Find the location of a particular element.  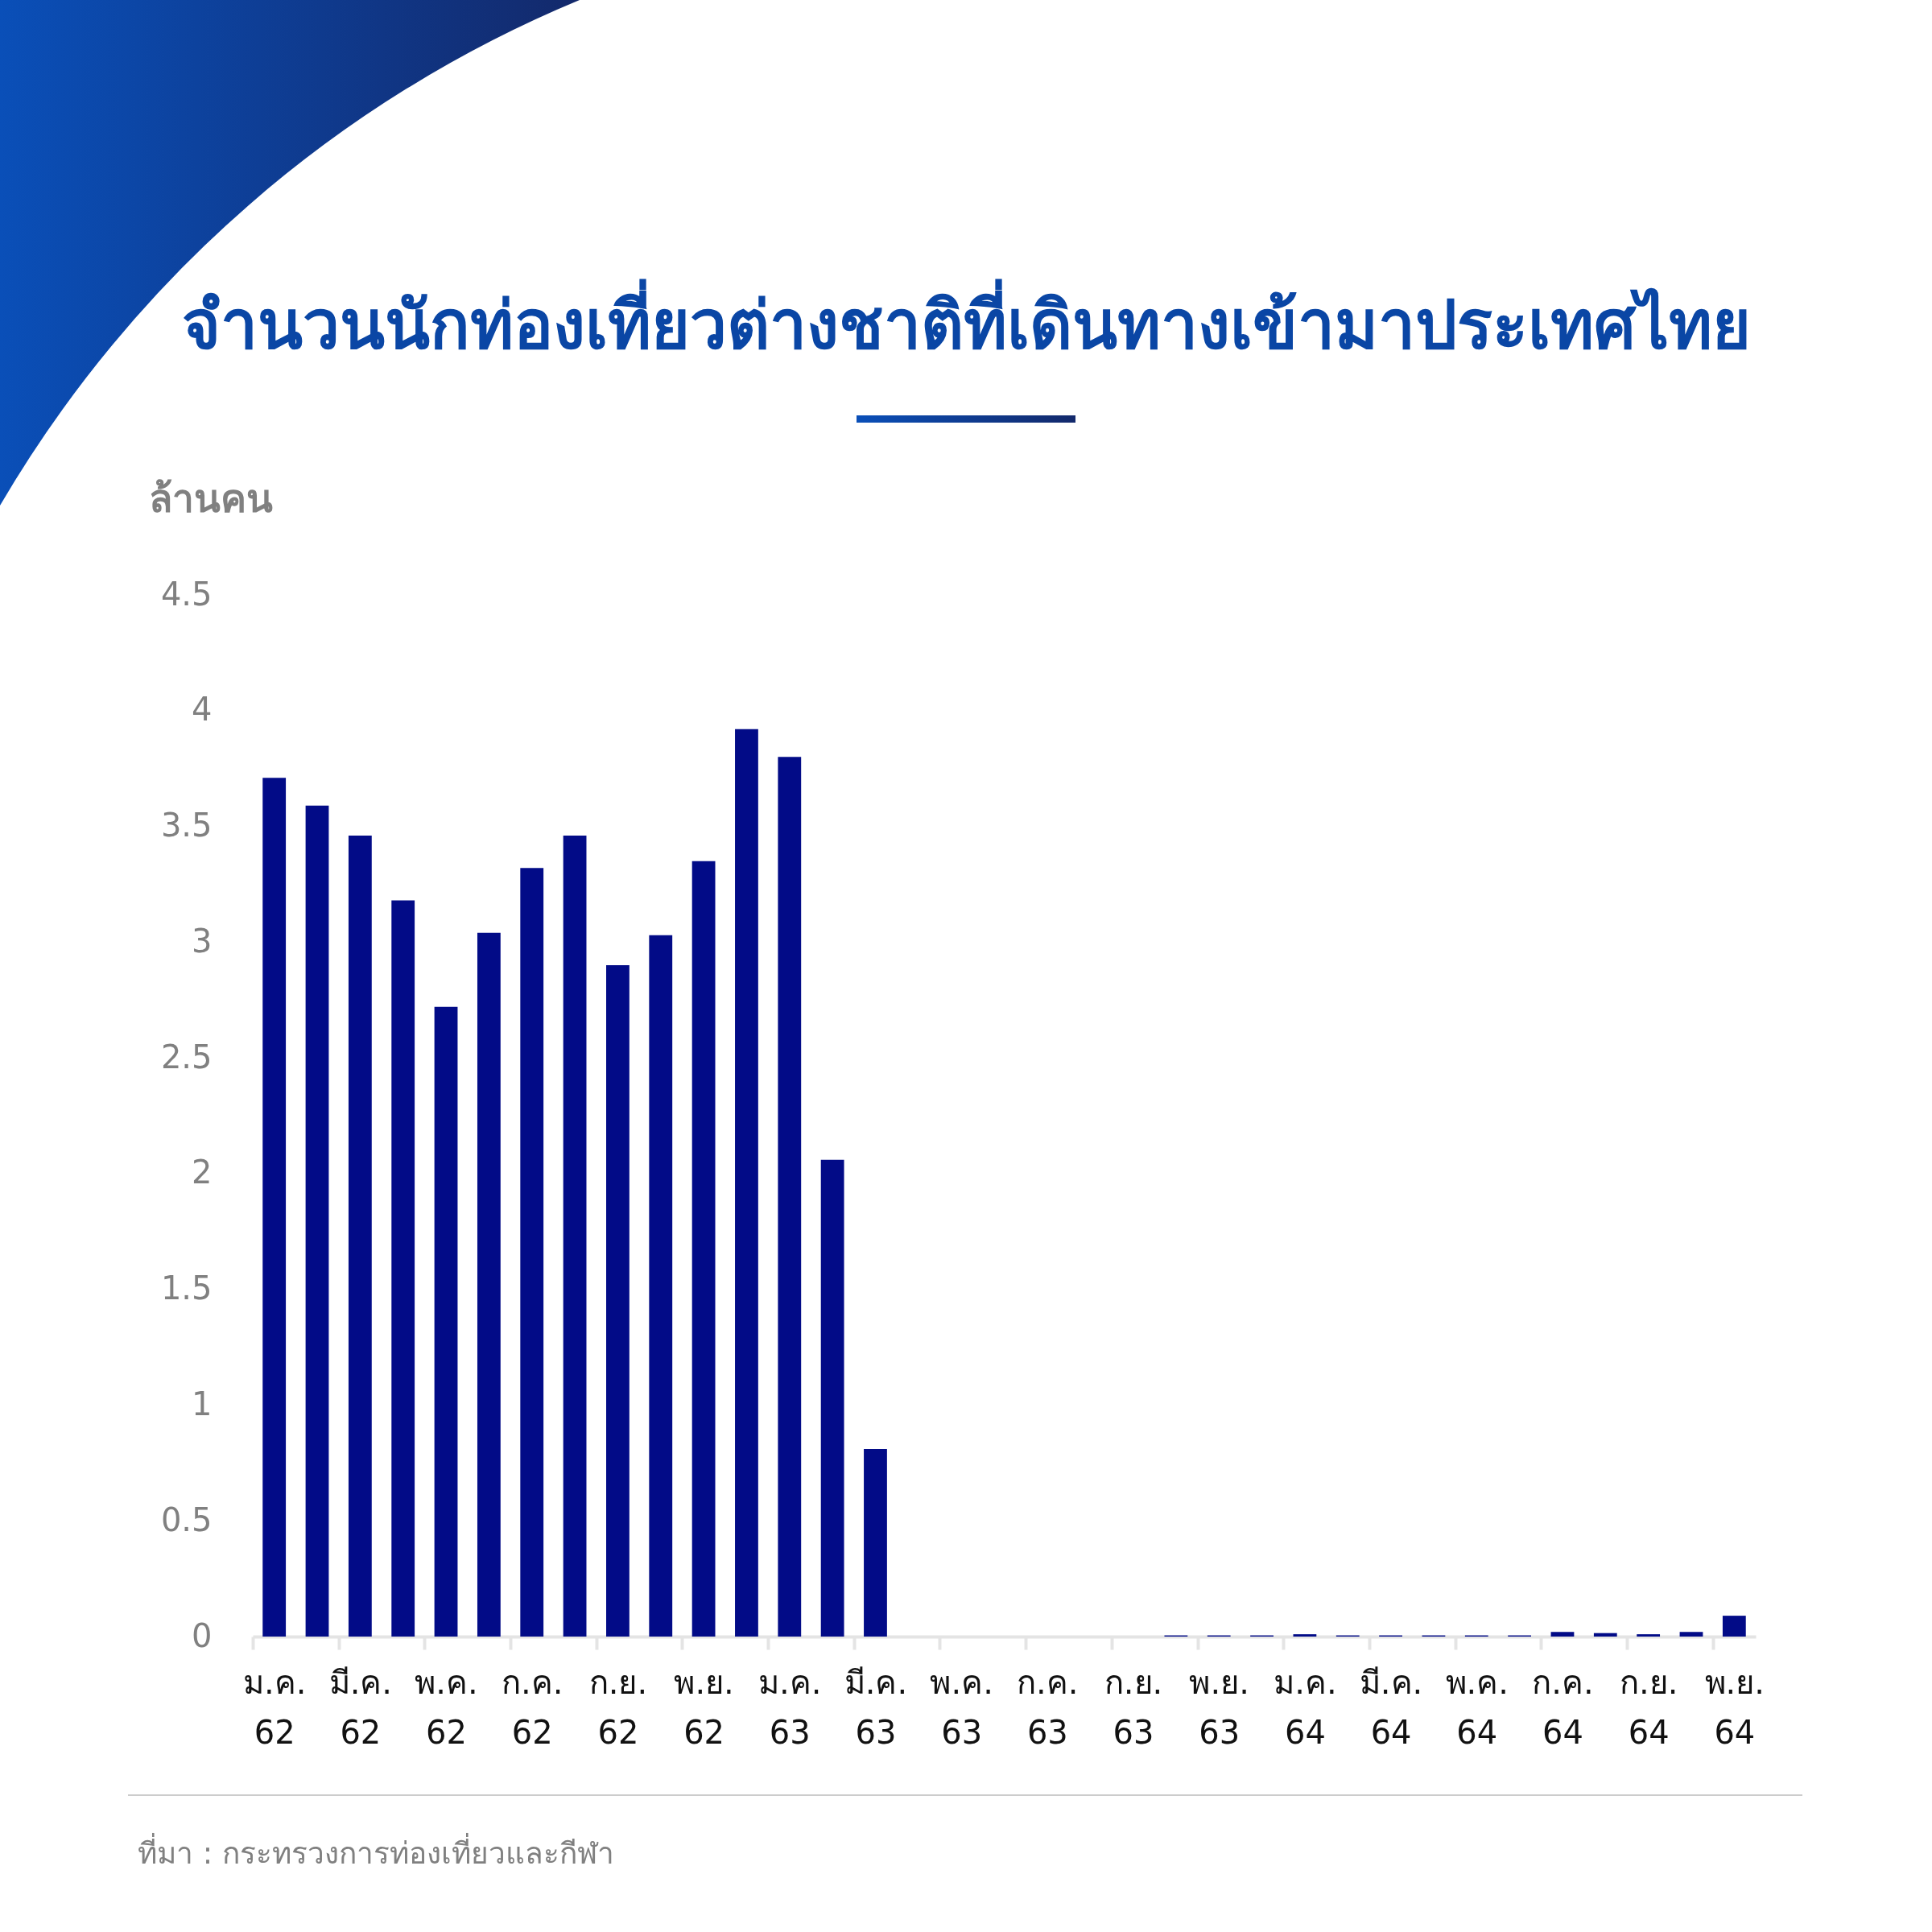

y-tick-label: 2 is located at coordinates (202, 1172).